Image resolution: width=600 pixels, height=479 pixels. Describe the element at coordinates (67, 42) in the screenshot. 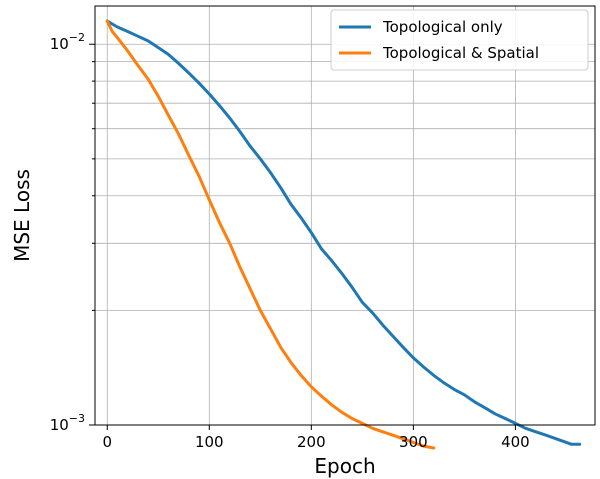

I see `y-tick-label: 10⁻²` at that location.